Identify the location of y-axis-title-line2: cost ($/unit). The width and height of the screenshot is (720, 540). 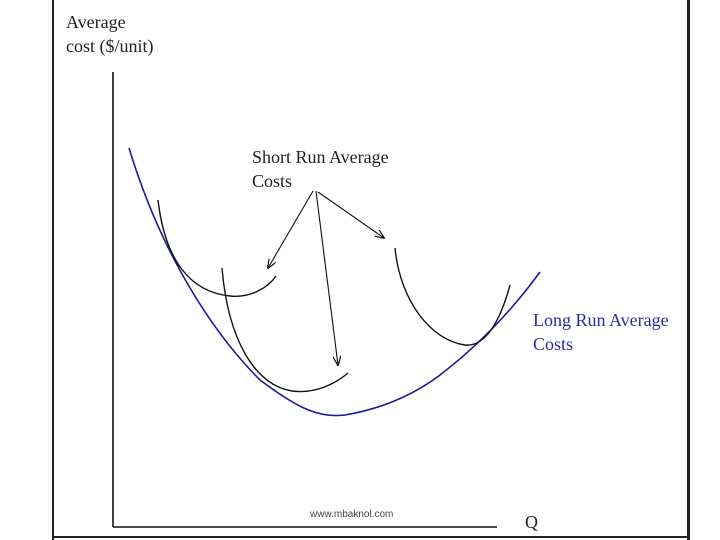
(110, 46).